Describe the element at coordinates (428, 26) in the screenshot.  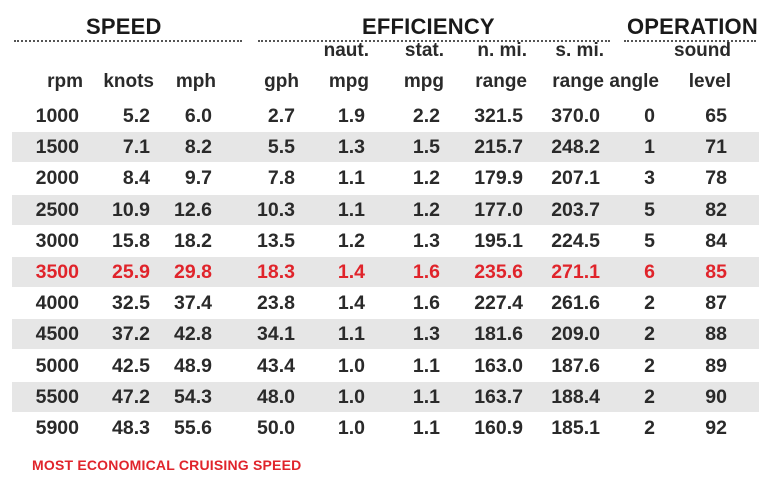
I see `group-efficiency-heading: EFFICIENCY` at that location.